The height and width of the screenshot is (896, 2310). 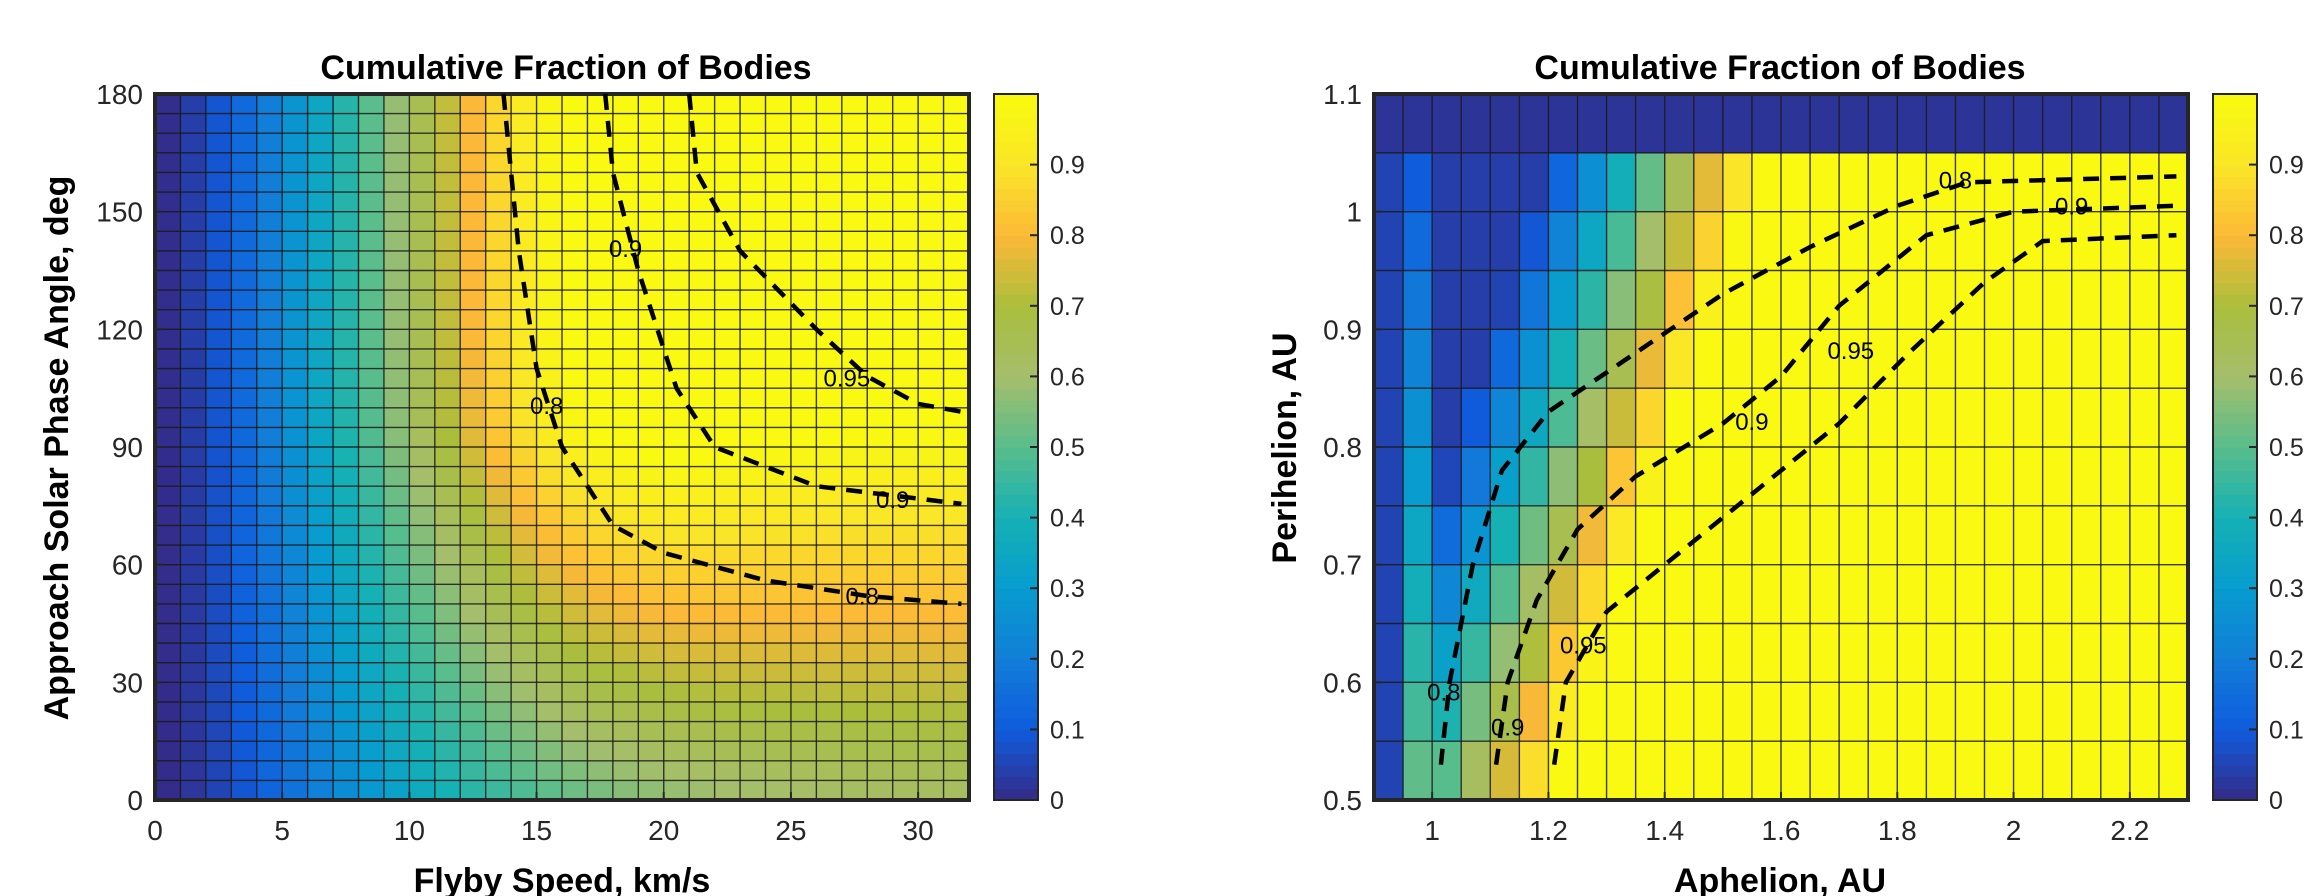 I want to click on x-tick-label: 1.2, so click(x=1548, y=830).